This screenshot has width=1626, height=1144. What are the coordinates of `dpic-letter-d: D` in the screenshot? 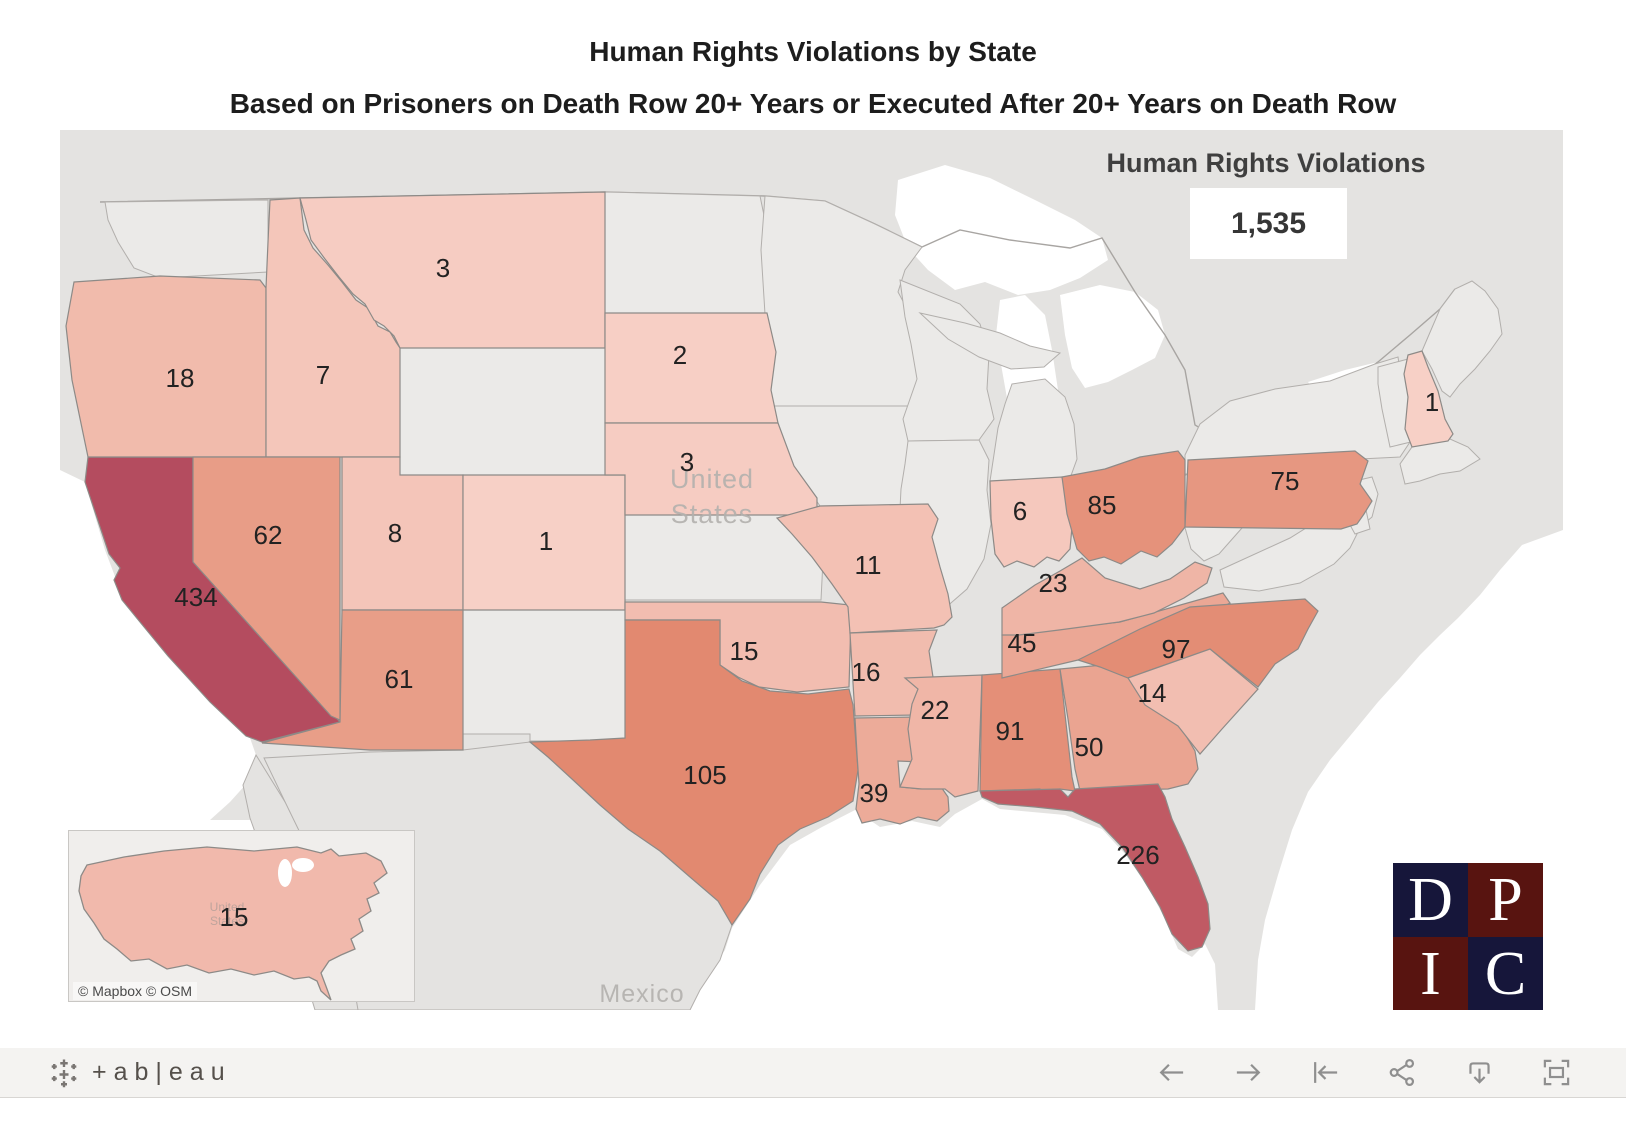 It's located at (1430, 900).